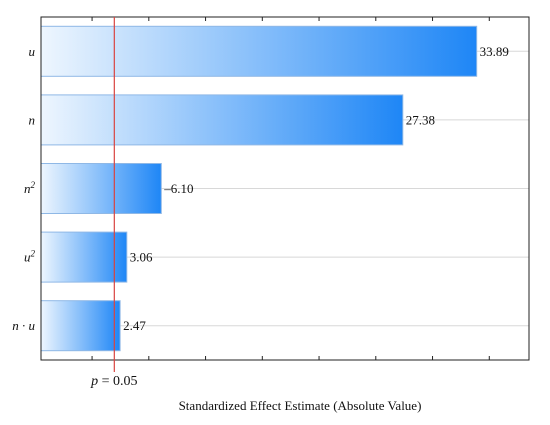 The width and height of the screenshot is (550, 425). Describe the element at coordinates (178, 188) in the screenshot. I see `bar-value-label-n2: –6.10` at that location.